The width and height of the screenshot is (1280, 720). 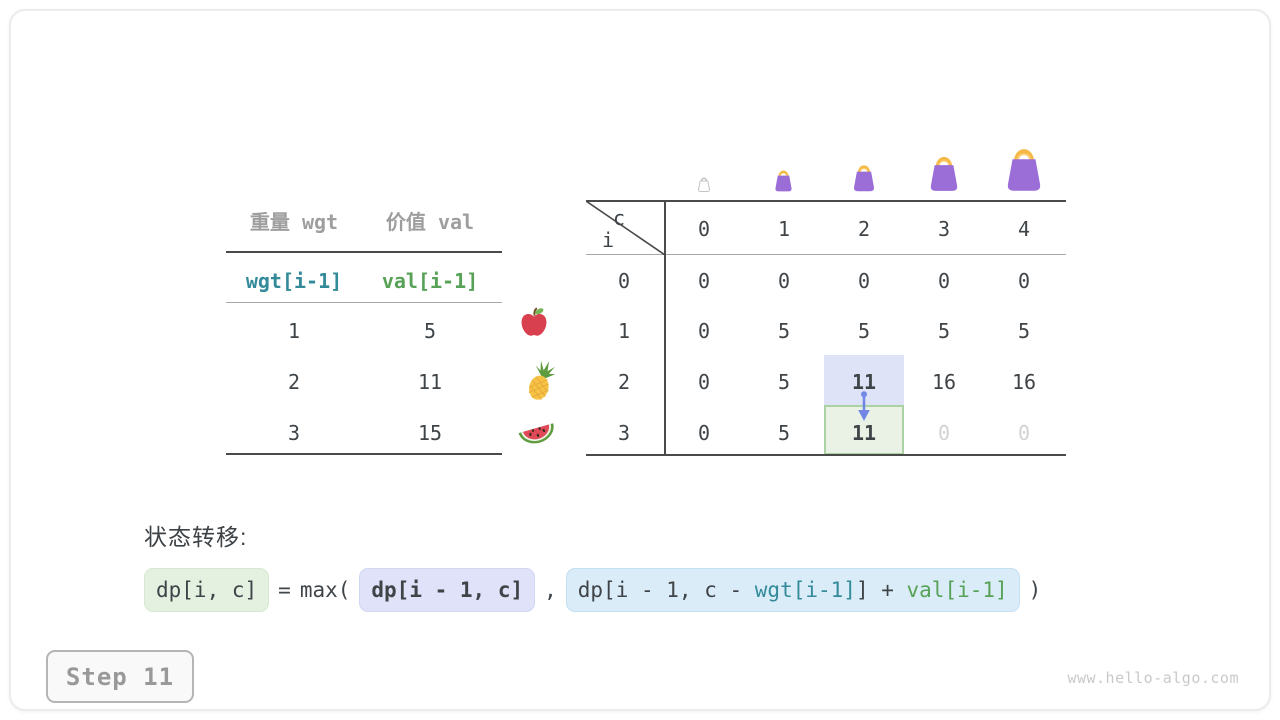 I want to click on formula-close-paren: ), so click(x=1035, y=590).